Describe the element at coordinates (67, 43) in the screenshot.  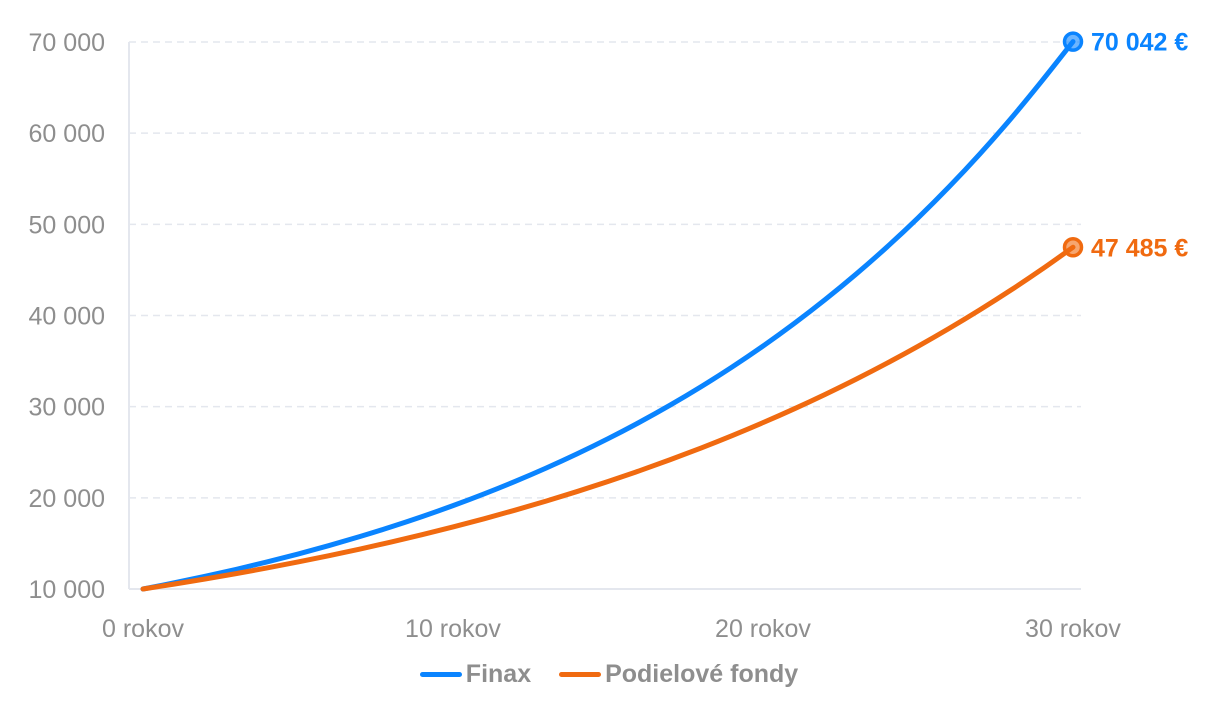
I see `y-tick-label: 70 000` at that location.